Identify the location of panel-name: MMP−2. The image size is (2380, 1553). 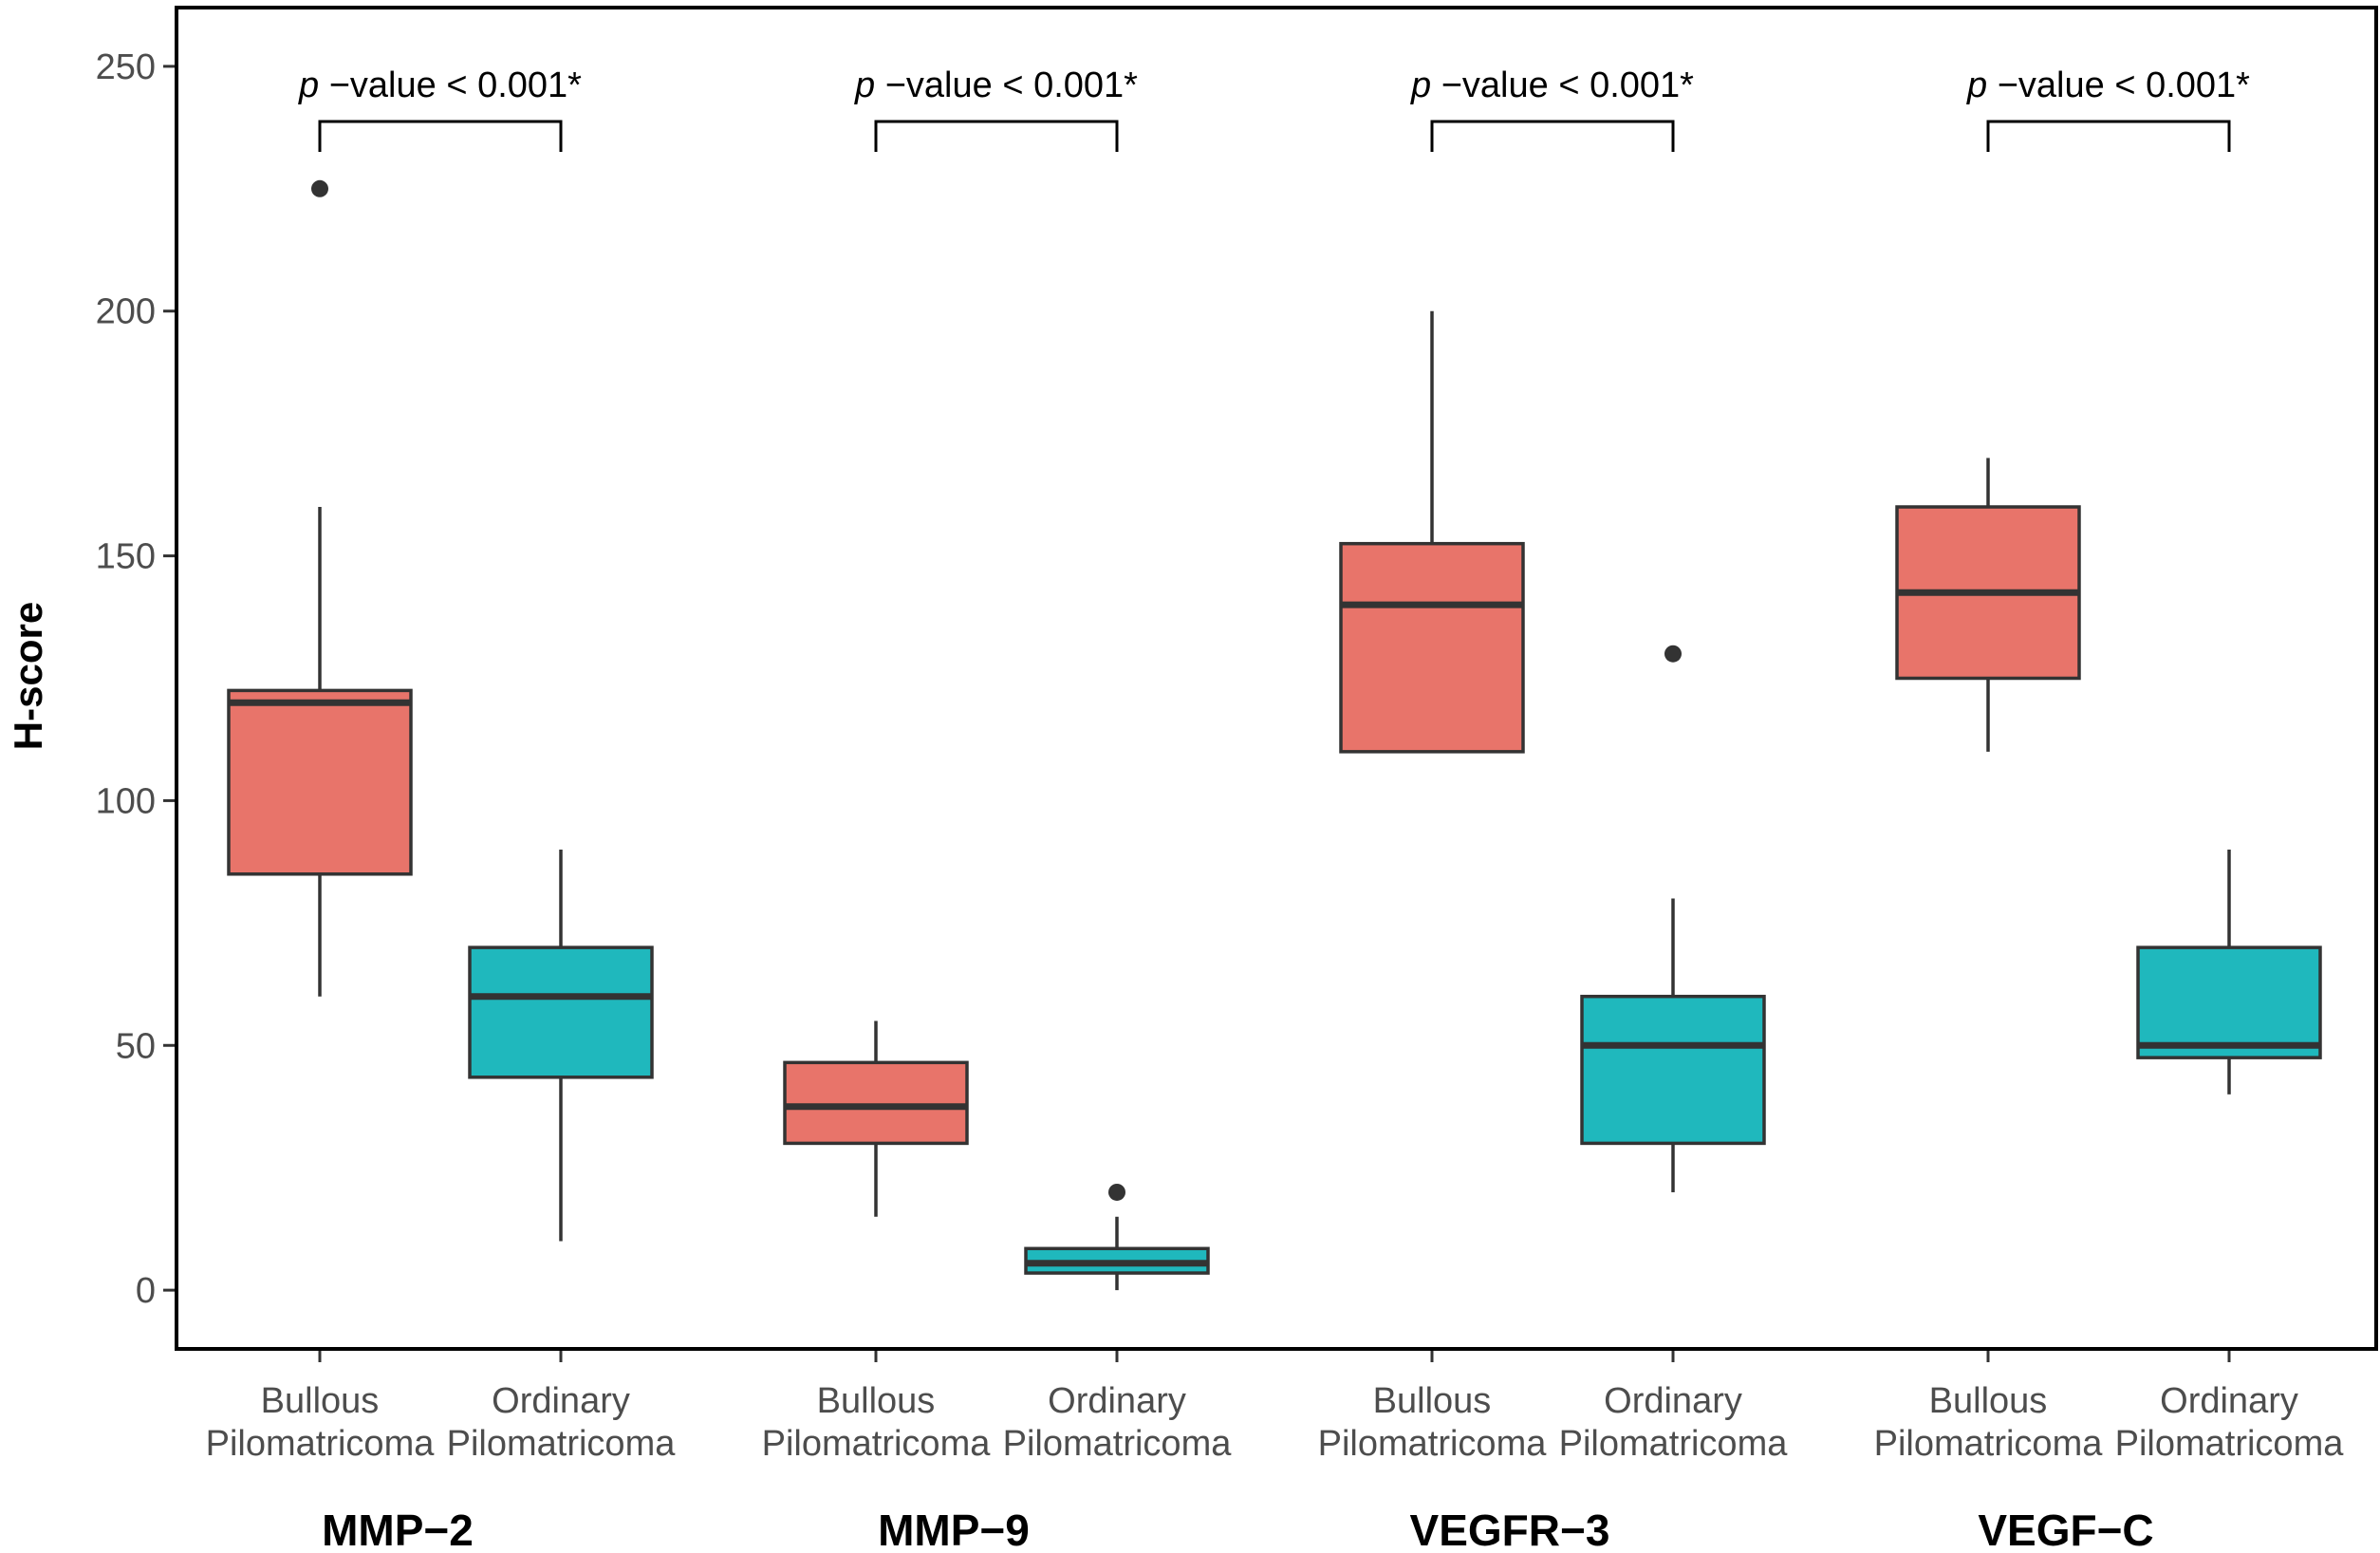
(398, 1530).